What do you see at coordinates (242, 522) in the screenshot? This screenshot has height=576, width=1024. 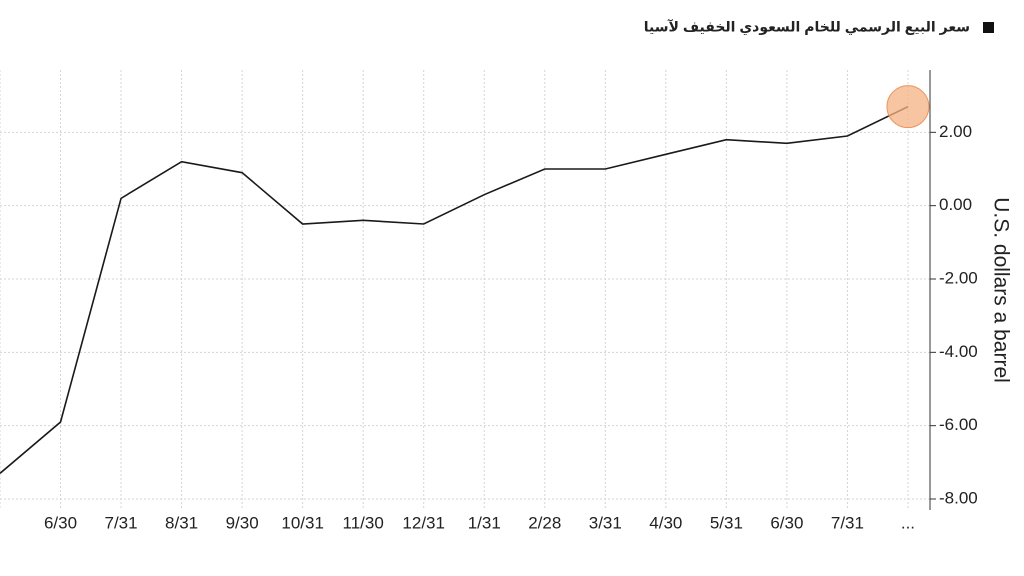 I see `x-tick-label: 9/30` at bounding box center [242, 522].